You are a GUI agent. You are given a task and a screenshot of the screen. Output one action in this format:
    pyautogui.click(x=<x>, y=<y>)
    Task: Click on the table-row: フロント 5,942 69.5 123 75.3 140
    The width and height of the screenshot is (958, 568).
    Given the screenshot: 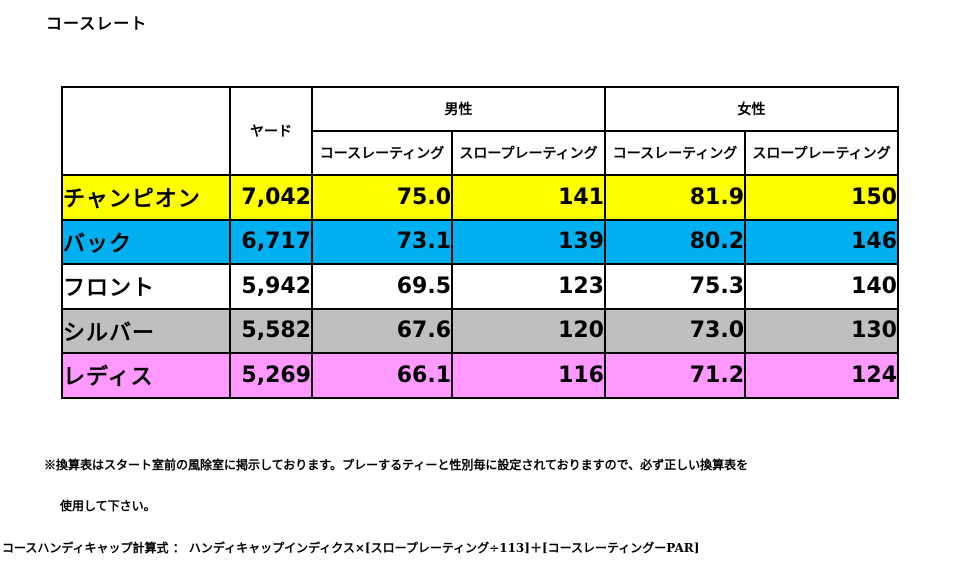 What is the action you would take?
    pyautogui.click(x=480, y=286)
    